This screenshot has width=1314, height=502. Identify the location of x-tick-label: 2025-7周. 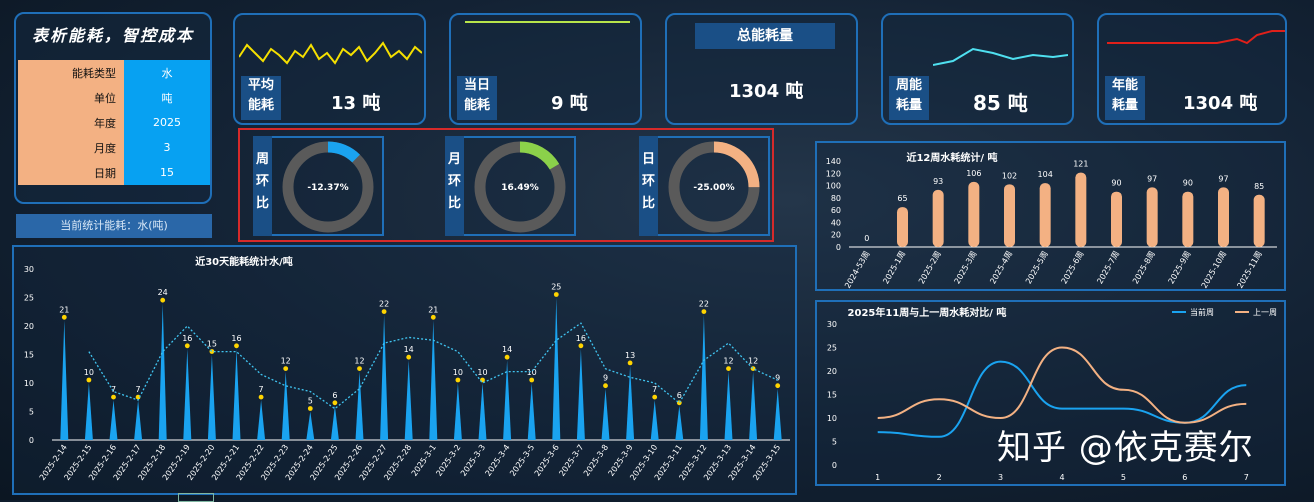
(1108, 268).